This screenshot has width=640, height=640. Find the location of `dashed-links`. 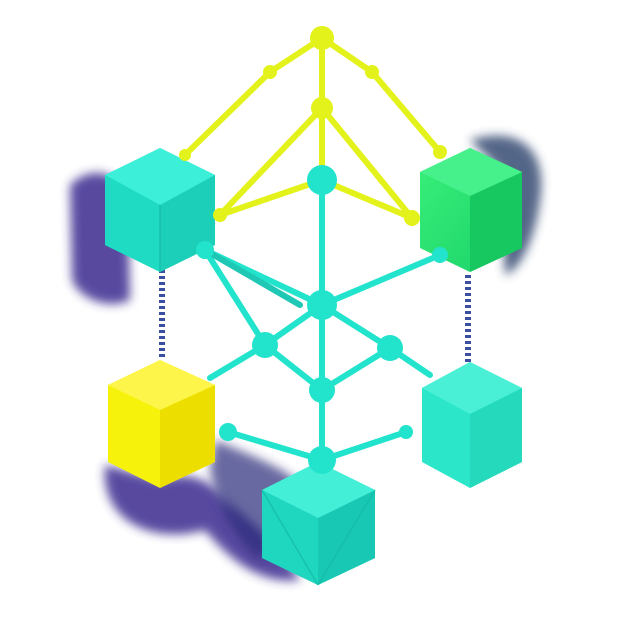

dashed-links is located at coordinates (315, 317).